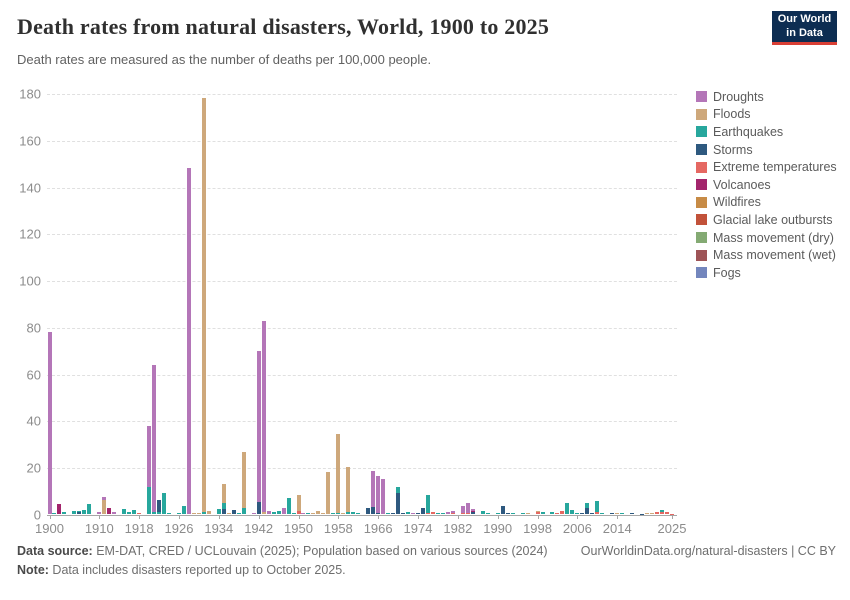 Image resolution: width=850 pixels, height=600 pixels. Describe the element at coordinates (104, 505) in the screenshot. I see `bar-1911` at that location.